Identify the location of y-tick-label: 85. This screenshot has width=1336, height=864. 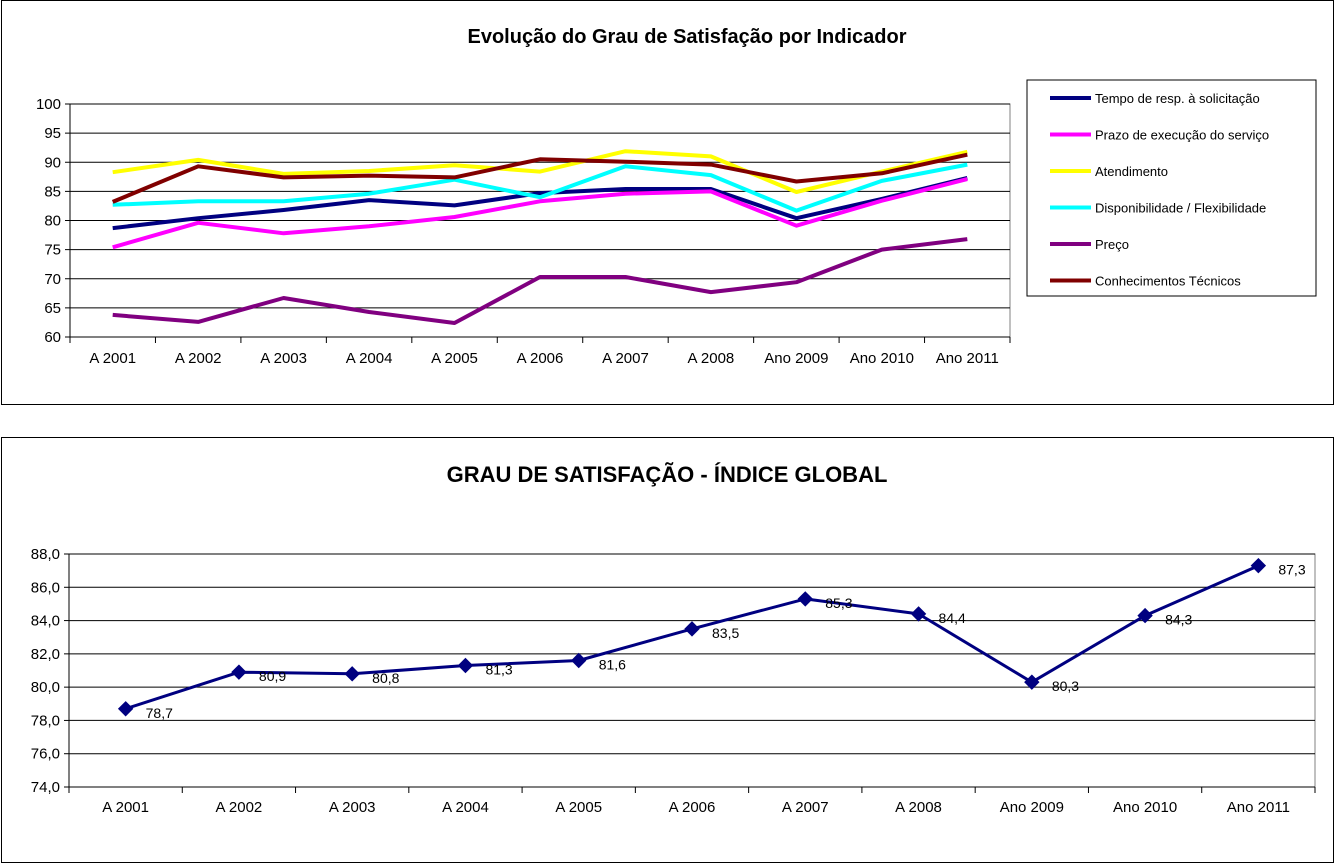
(52, 191).